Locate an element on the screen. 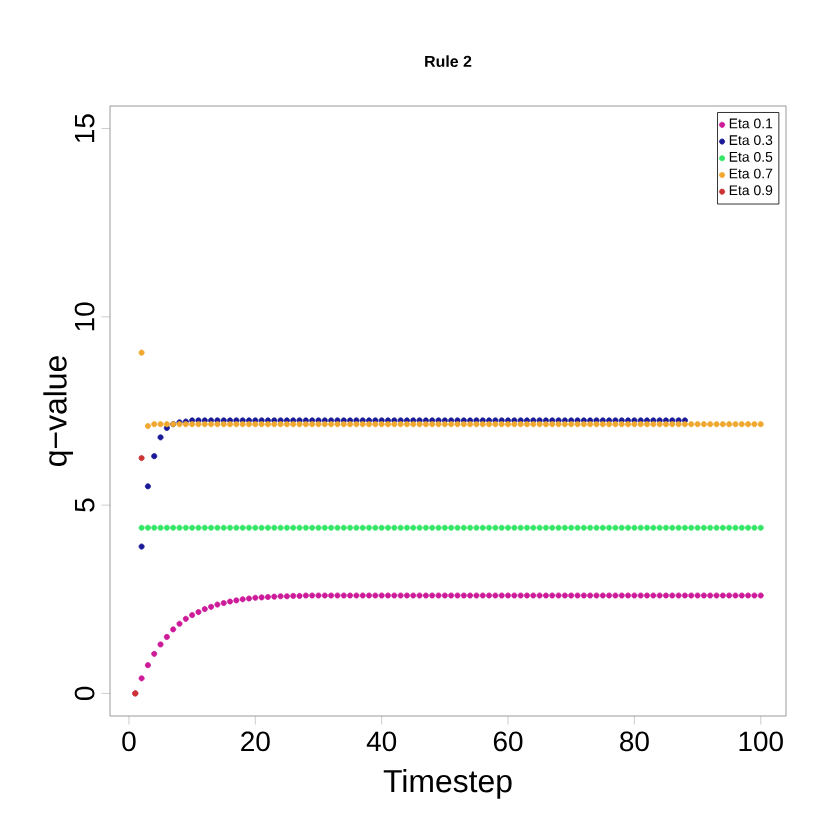 This screenshot has width=836, height=834. y-tick-label: 15 is located at coordinates (85, 128).